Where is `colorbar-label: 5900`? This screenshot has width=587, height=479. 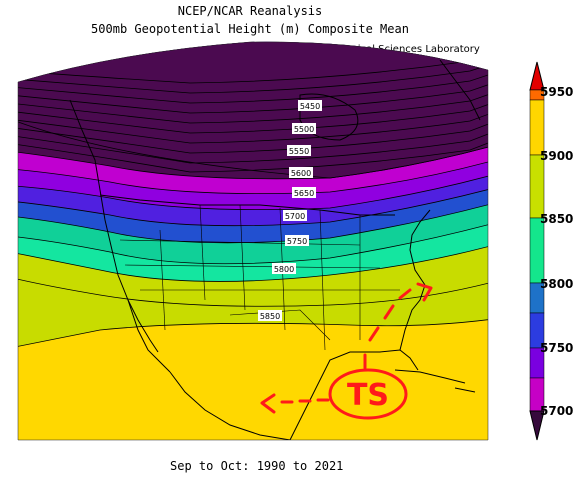
colorbar-label: 5900 is located at coordinates (557, 156).